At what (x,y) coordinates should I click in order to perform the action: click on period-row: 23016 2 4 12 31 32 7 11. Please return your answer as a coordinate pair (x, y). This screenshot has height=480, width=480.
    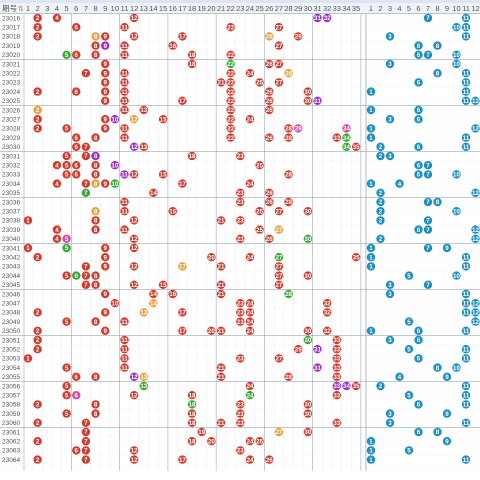
    Looking at the image, I should click on (236, 18).